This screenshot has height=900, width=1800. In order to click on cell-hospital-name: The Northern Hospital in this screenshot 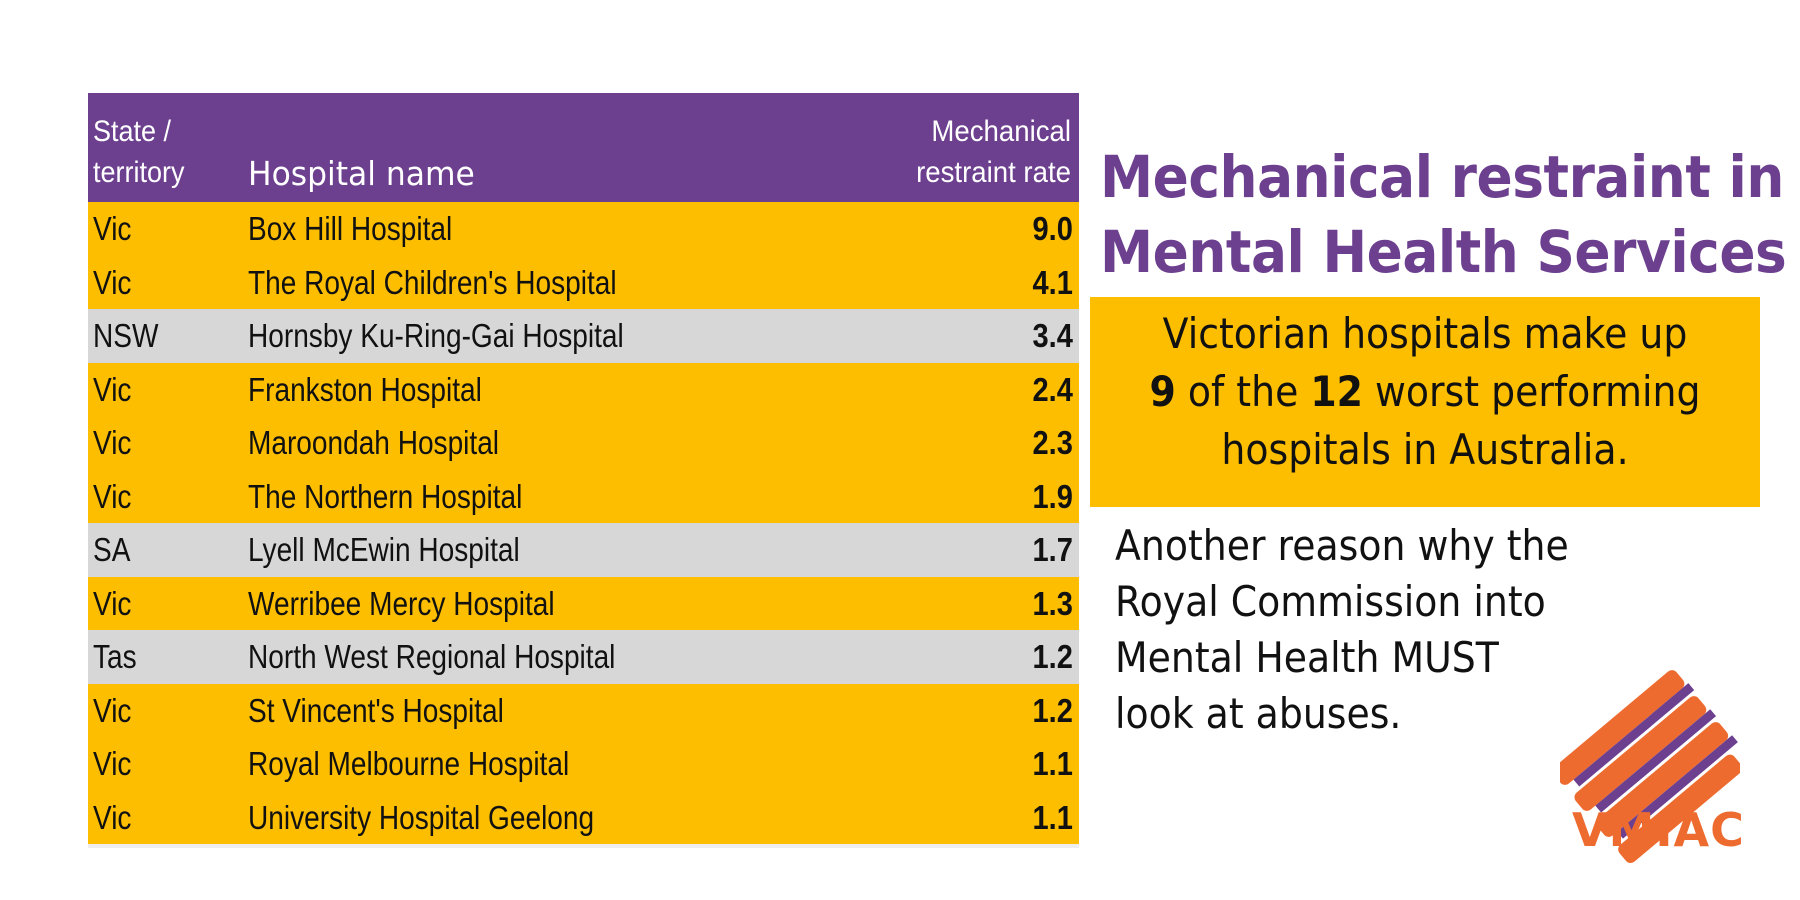, I will do `click(385, 496)`.